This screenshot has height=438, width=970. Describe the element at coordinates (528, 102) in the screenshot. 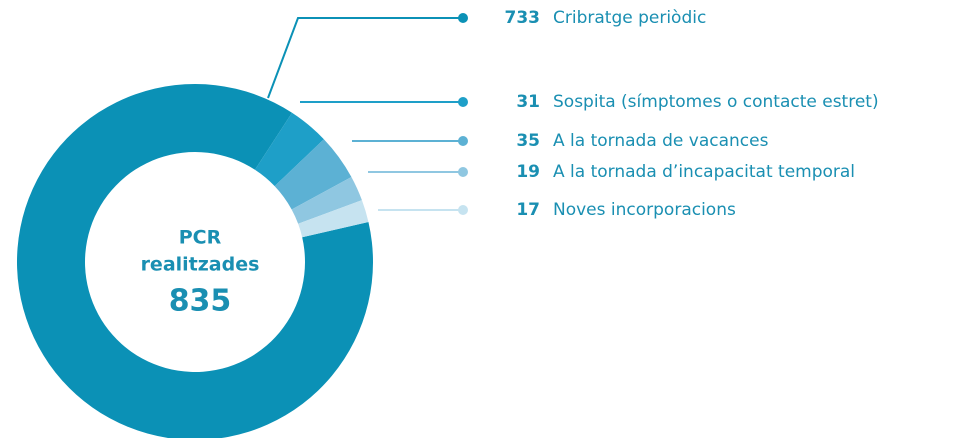

I see `legend-value: 31` at that location.